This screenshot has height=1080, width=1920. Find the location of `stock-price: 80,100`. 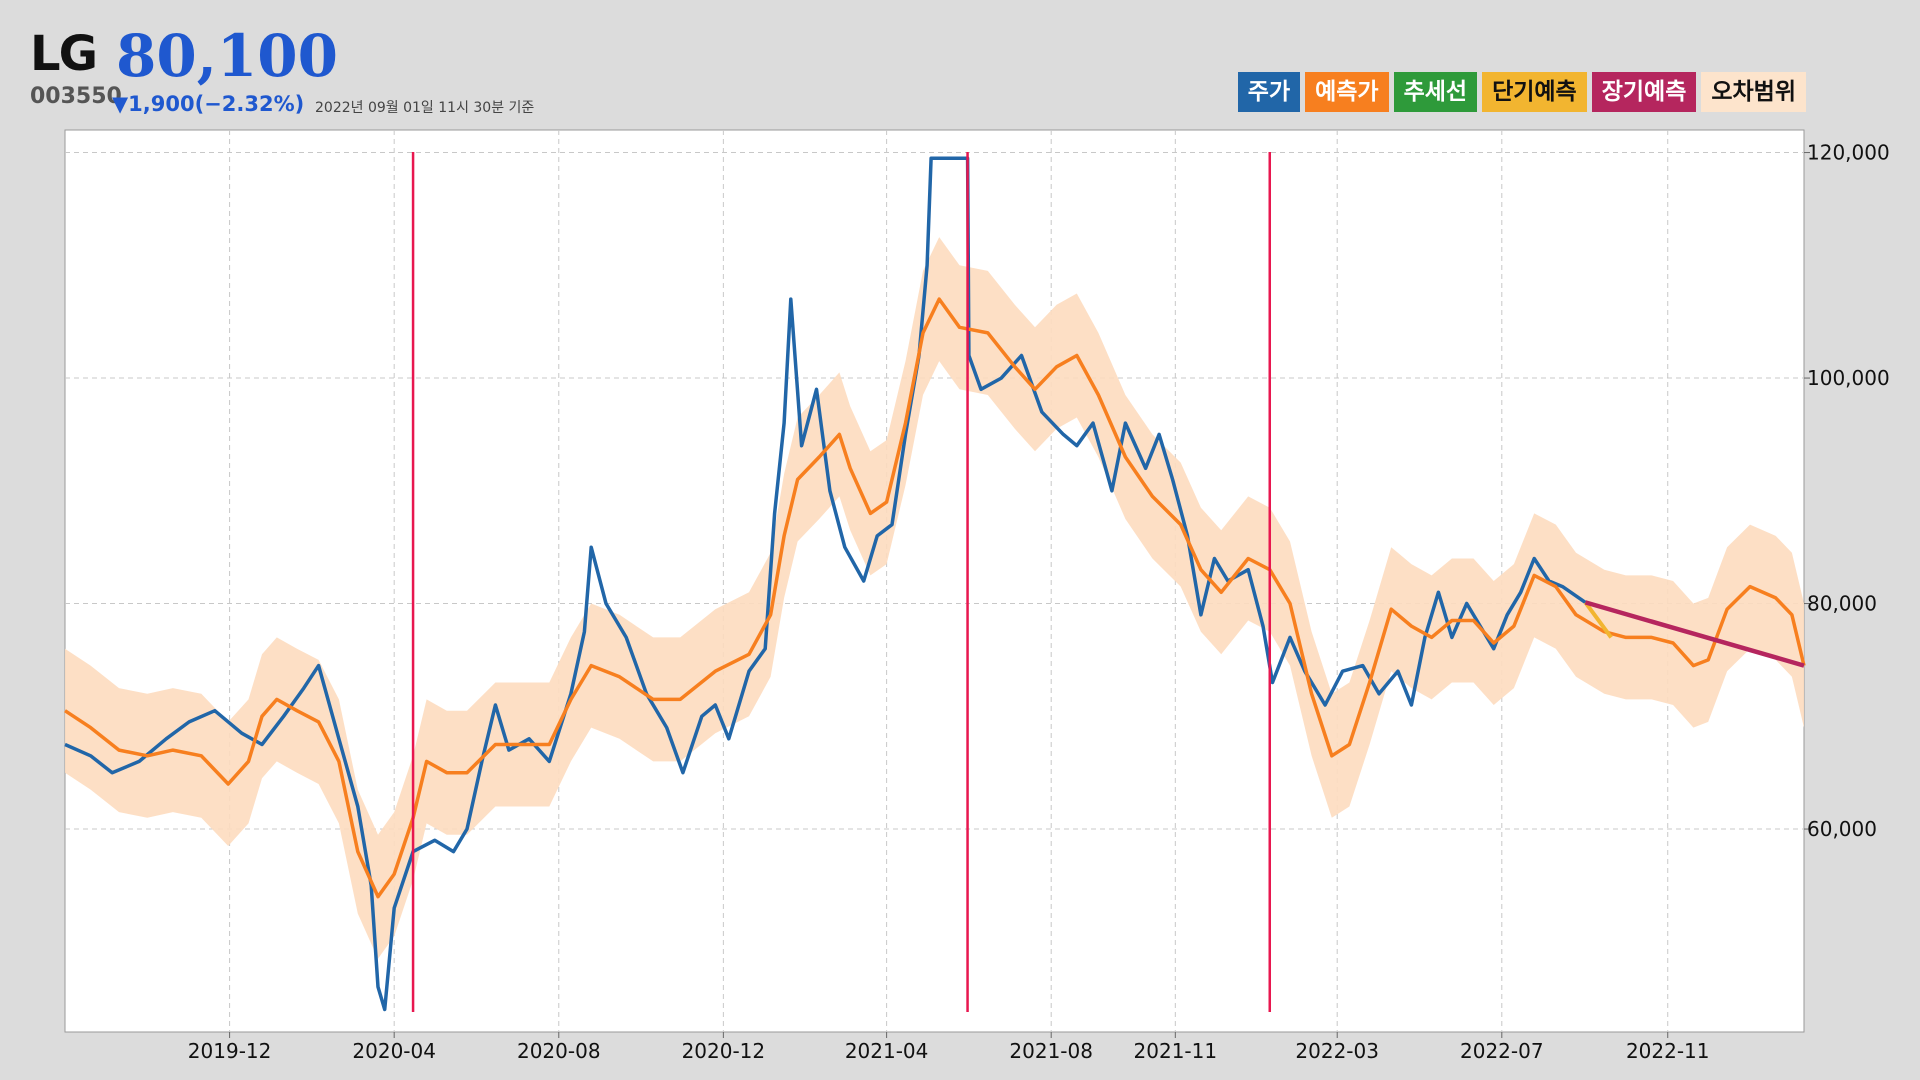

stock-price: 80,100 is located at coordinates (227, 56).